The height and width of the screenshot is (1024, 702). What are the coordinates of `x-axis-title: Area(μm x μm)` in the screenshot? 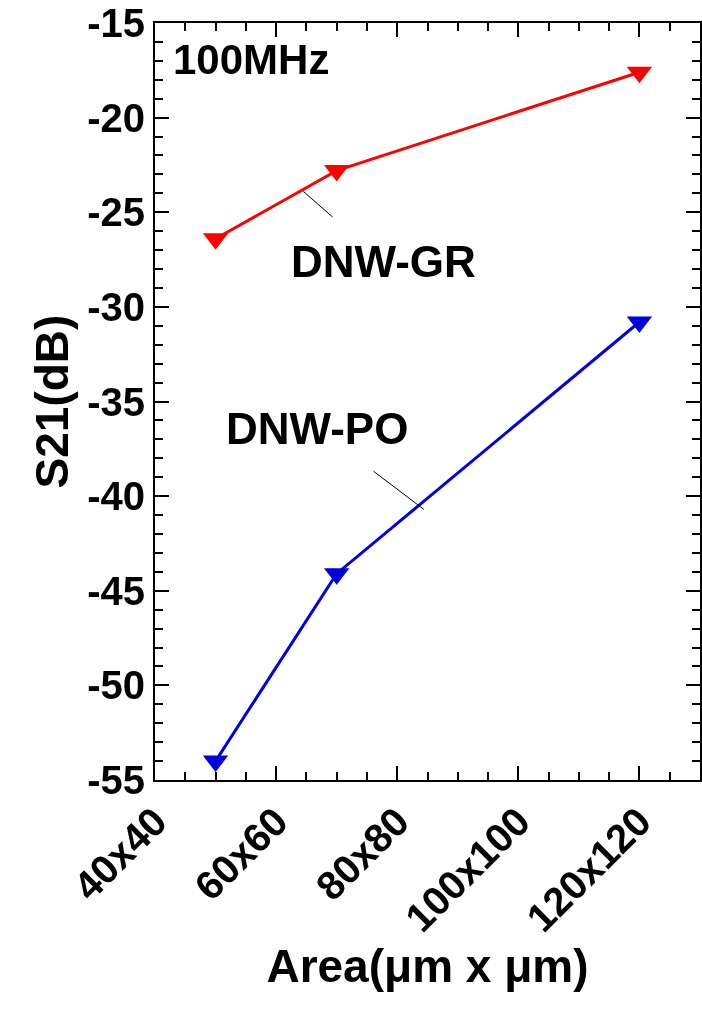 It's located at (427, 965).